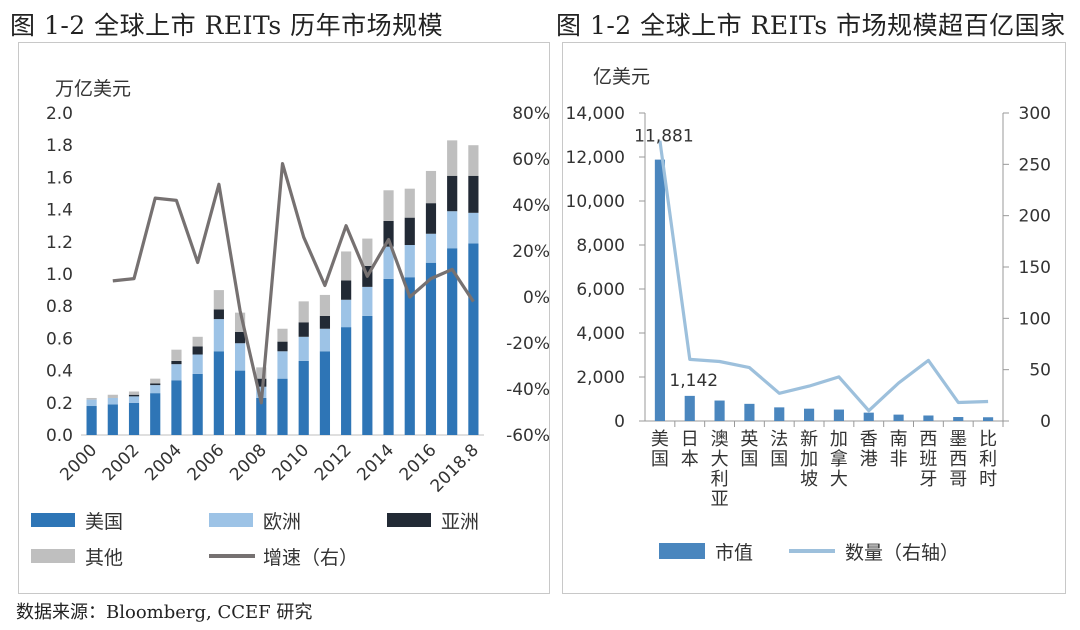 The height and width of the screenshot is (630, 1080). Describe the element at coordinates (902, 553) in the screenshot. I see `legend-label: 数量（右轴）` at that location.